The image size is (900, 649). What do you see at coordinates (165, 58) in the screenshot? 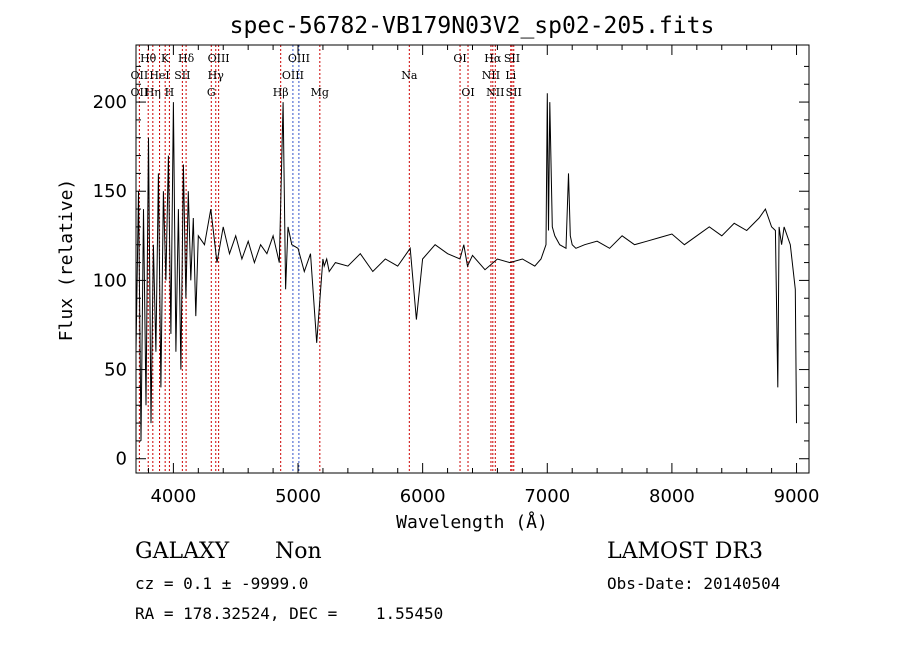
I see `line-label-5: K` at bounding box center [165, 58].